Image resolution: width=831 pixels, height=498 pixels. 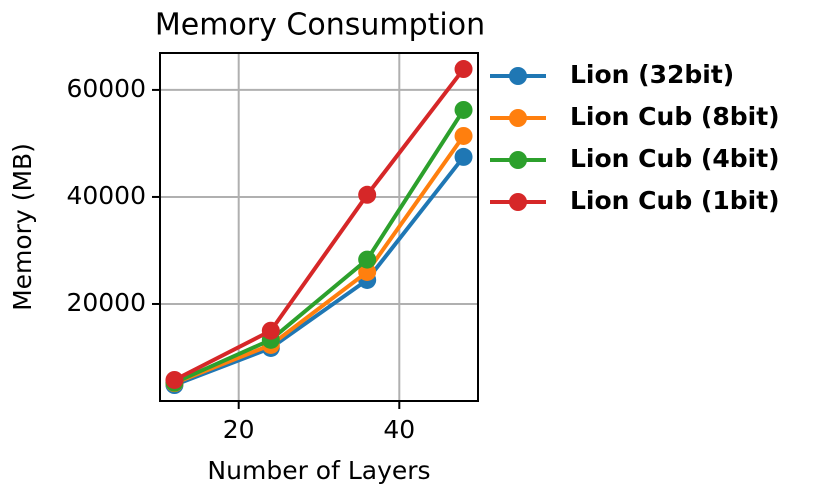 What do you see at coordinates (675, 200) in the screenshot?
I see `legend-label: Lion Cub (1bit)` at bounding box center [675, 200].